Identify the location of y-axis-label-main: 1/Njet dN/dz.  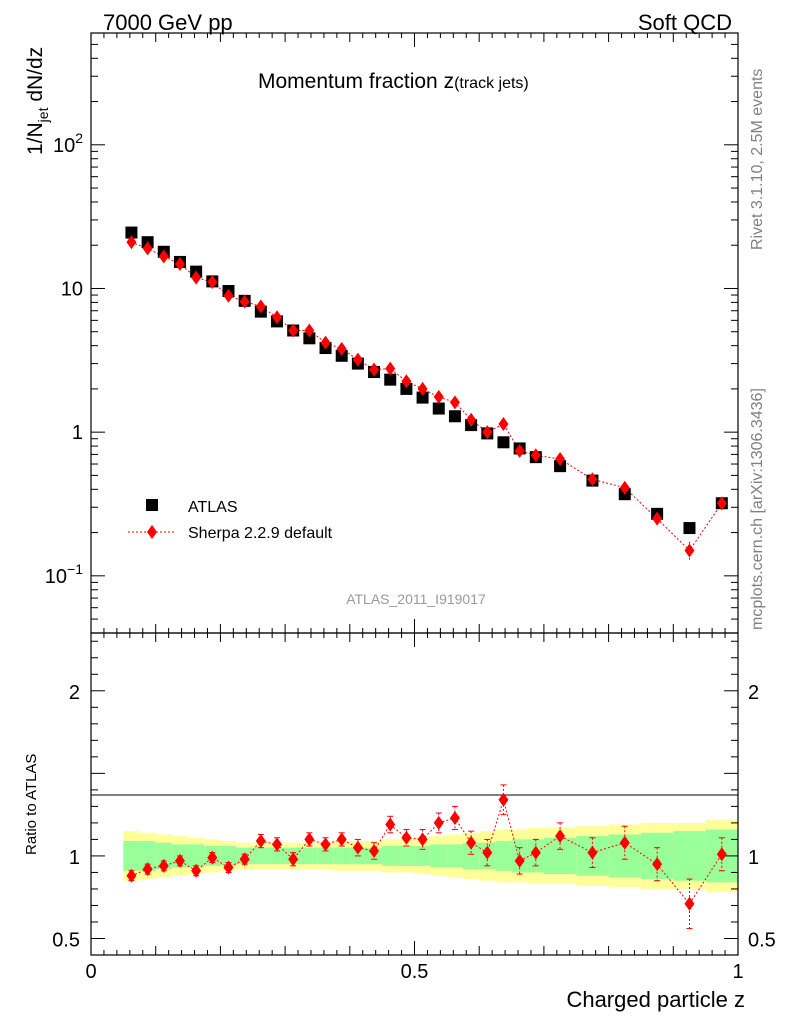
(37, 101).